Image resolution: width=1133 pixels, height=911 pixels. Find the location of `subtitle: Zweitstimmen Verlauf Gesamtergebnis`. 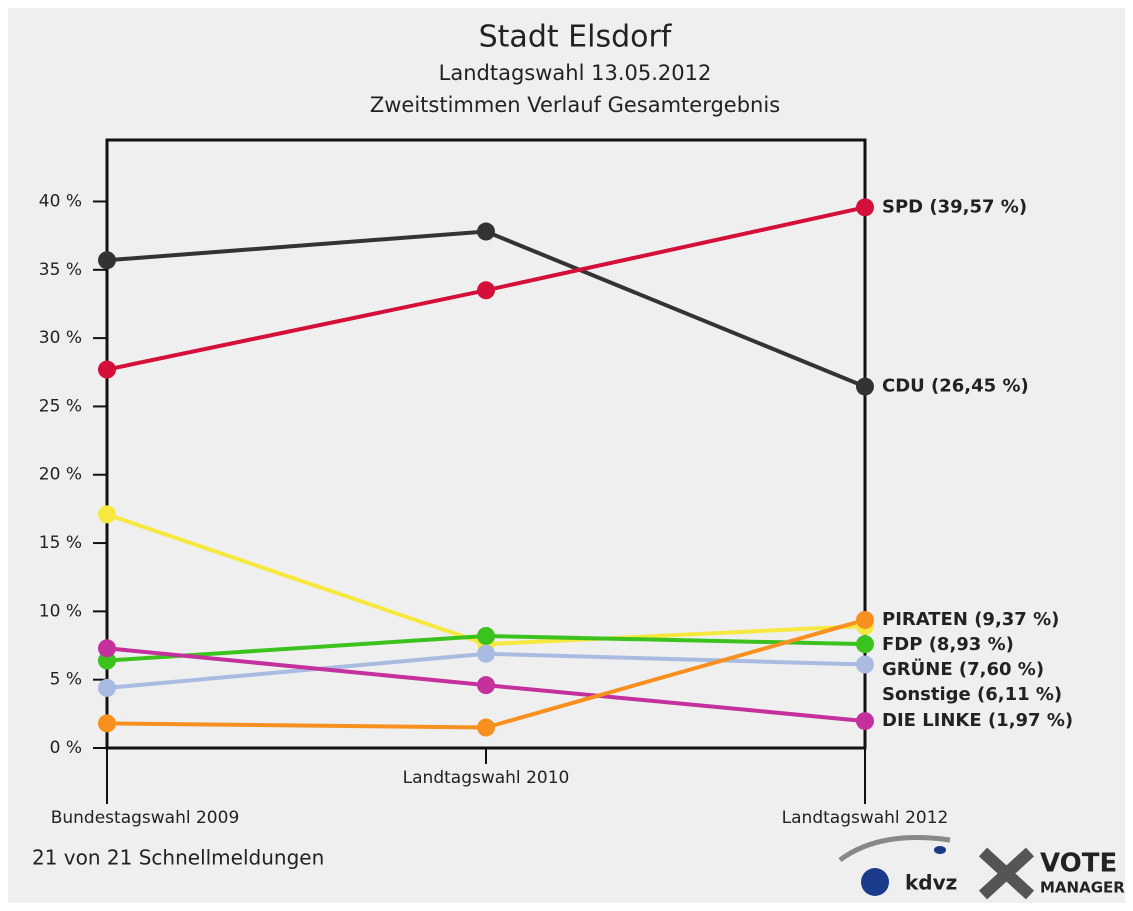

subtitle: Zweitstimmen Verlauf Gesamtergebnis is located at coordinates (575, 105).